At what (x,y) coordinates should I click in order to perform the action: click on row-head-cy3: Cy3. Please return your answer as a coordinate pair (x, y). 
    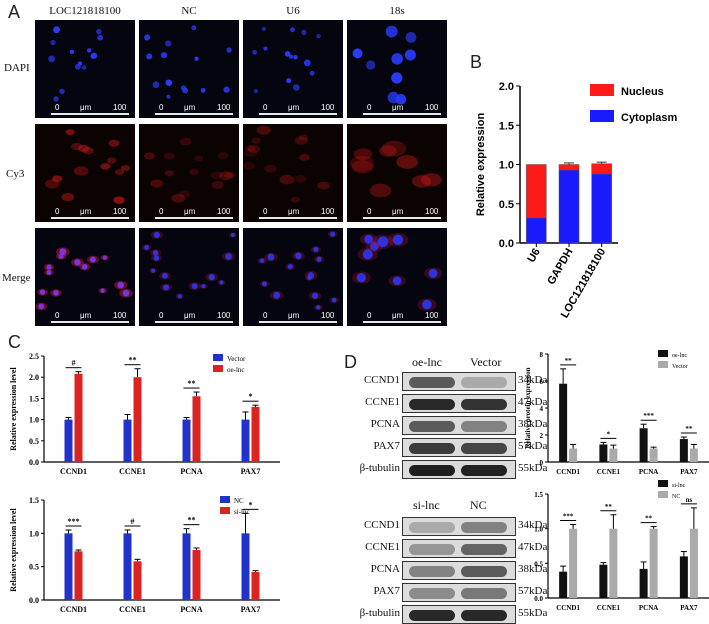
    Looking at the image, I should click on (15, 174).